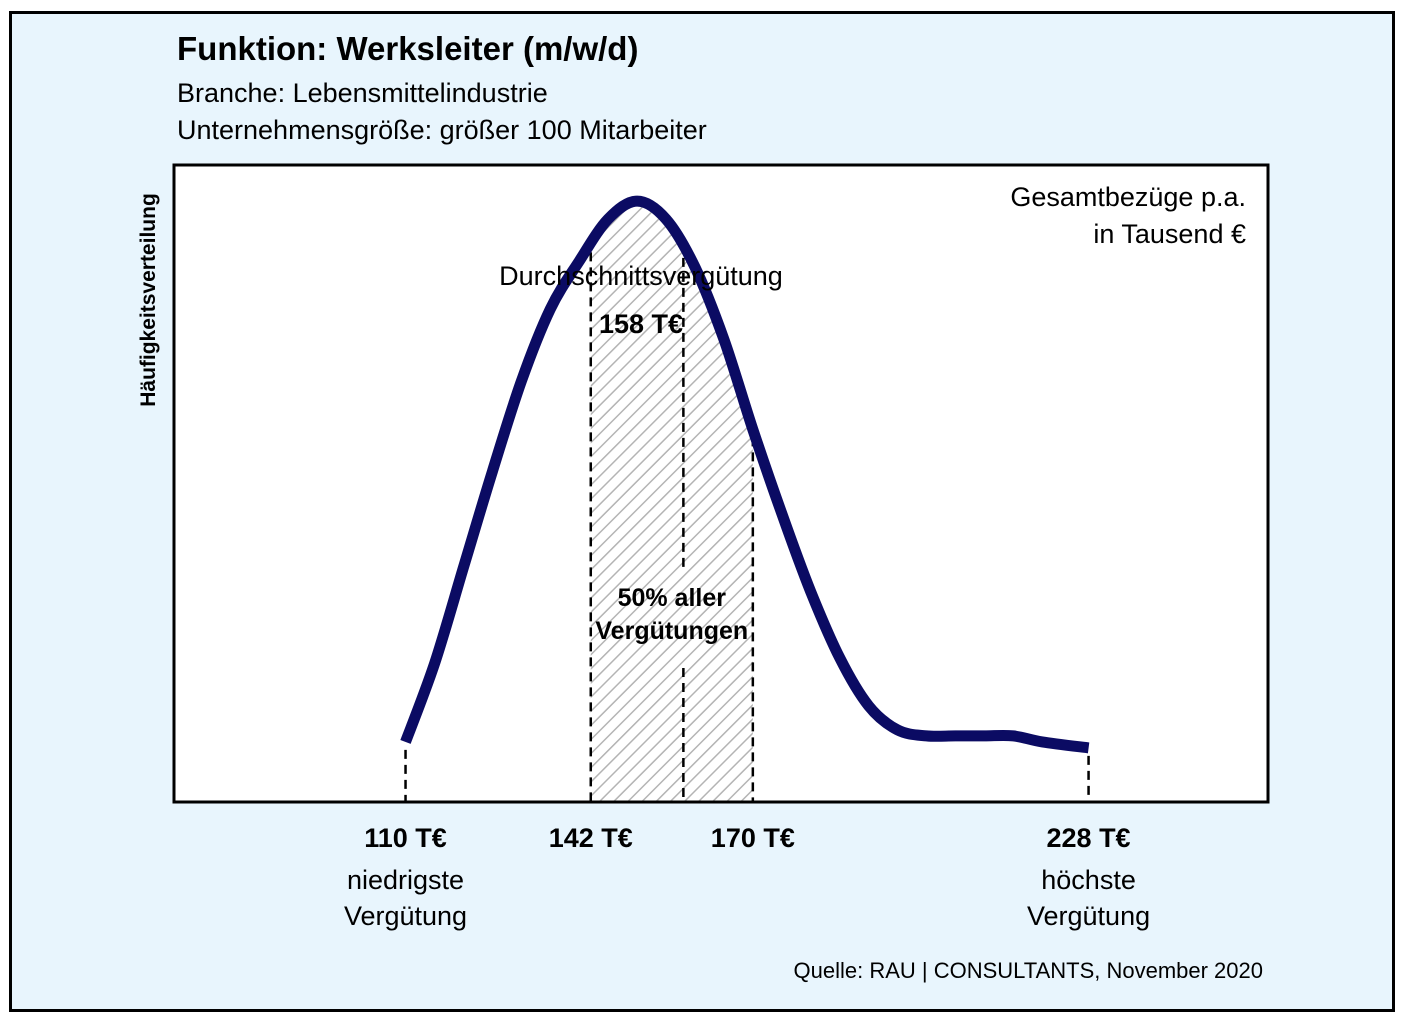  What do you see at coordinates (641, 276) in the screenshot?
I see `average-label: Durchschnittsvergütung` at bounding box center [641, 276].